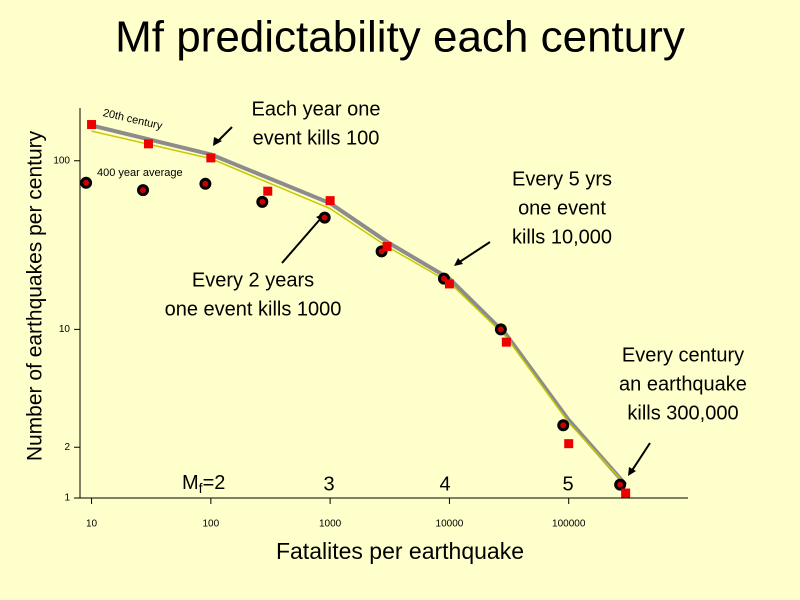  I want to click on annotation: one event kills 1000, so click(253, 309).